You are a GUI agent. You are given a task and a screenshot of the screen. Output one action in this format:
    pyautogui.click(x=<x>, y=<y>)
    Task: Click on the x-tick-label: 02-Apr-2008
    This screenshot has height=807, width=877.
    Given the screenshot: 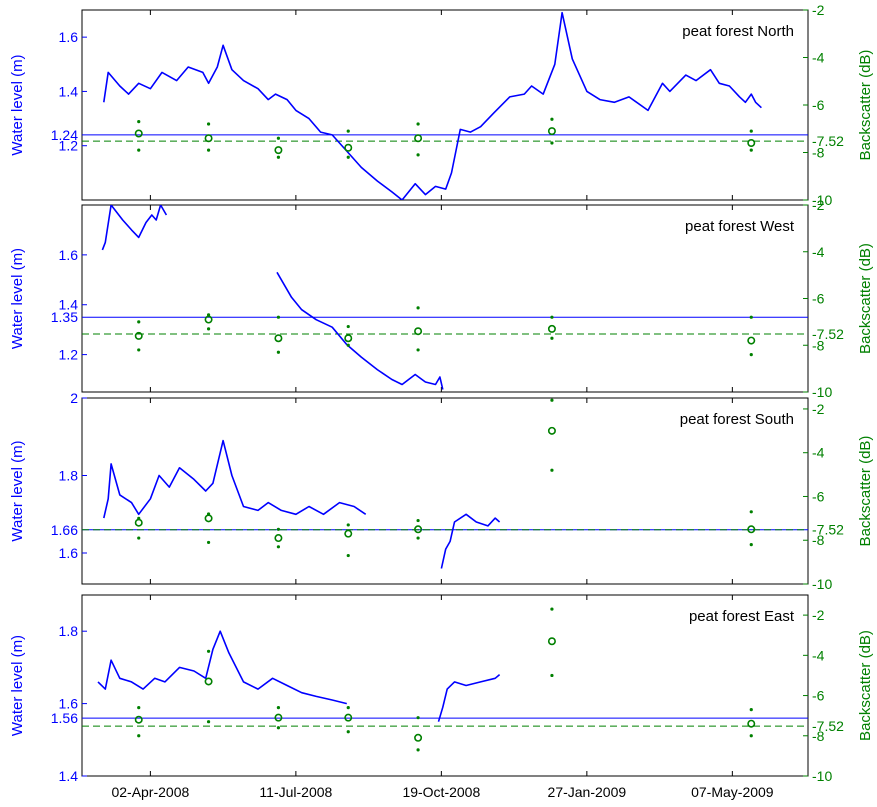 What is the action you would take?
    pyautogui.click(x=150, y=792)
    